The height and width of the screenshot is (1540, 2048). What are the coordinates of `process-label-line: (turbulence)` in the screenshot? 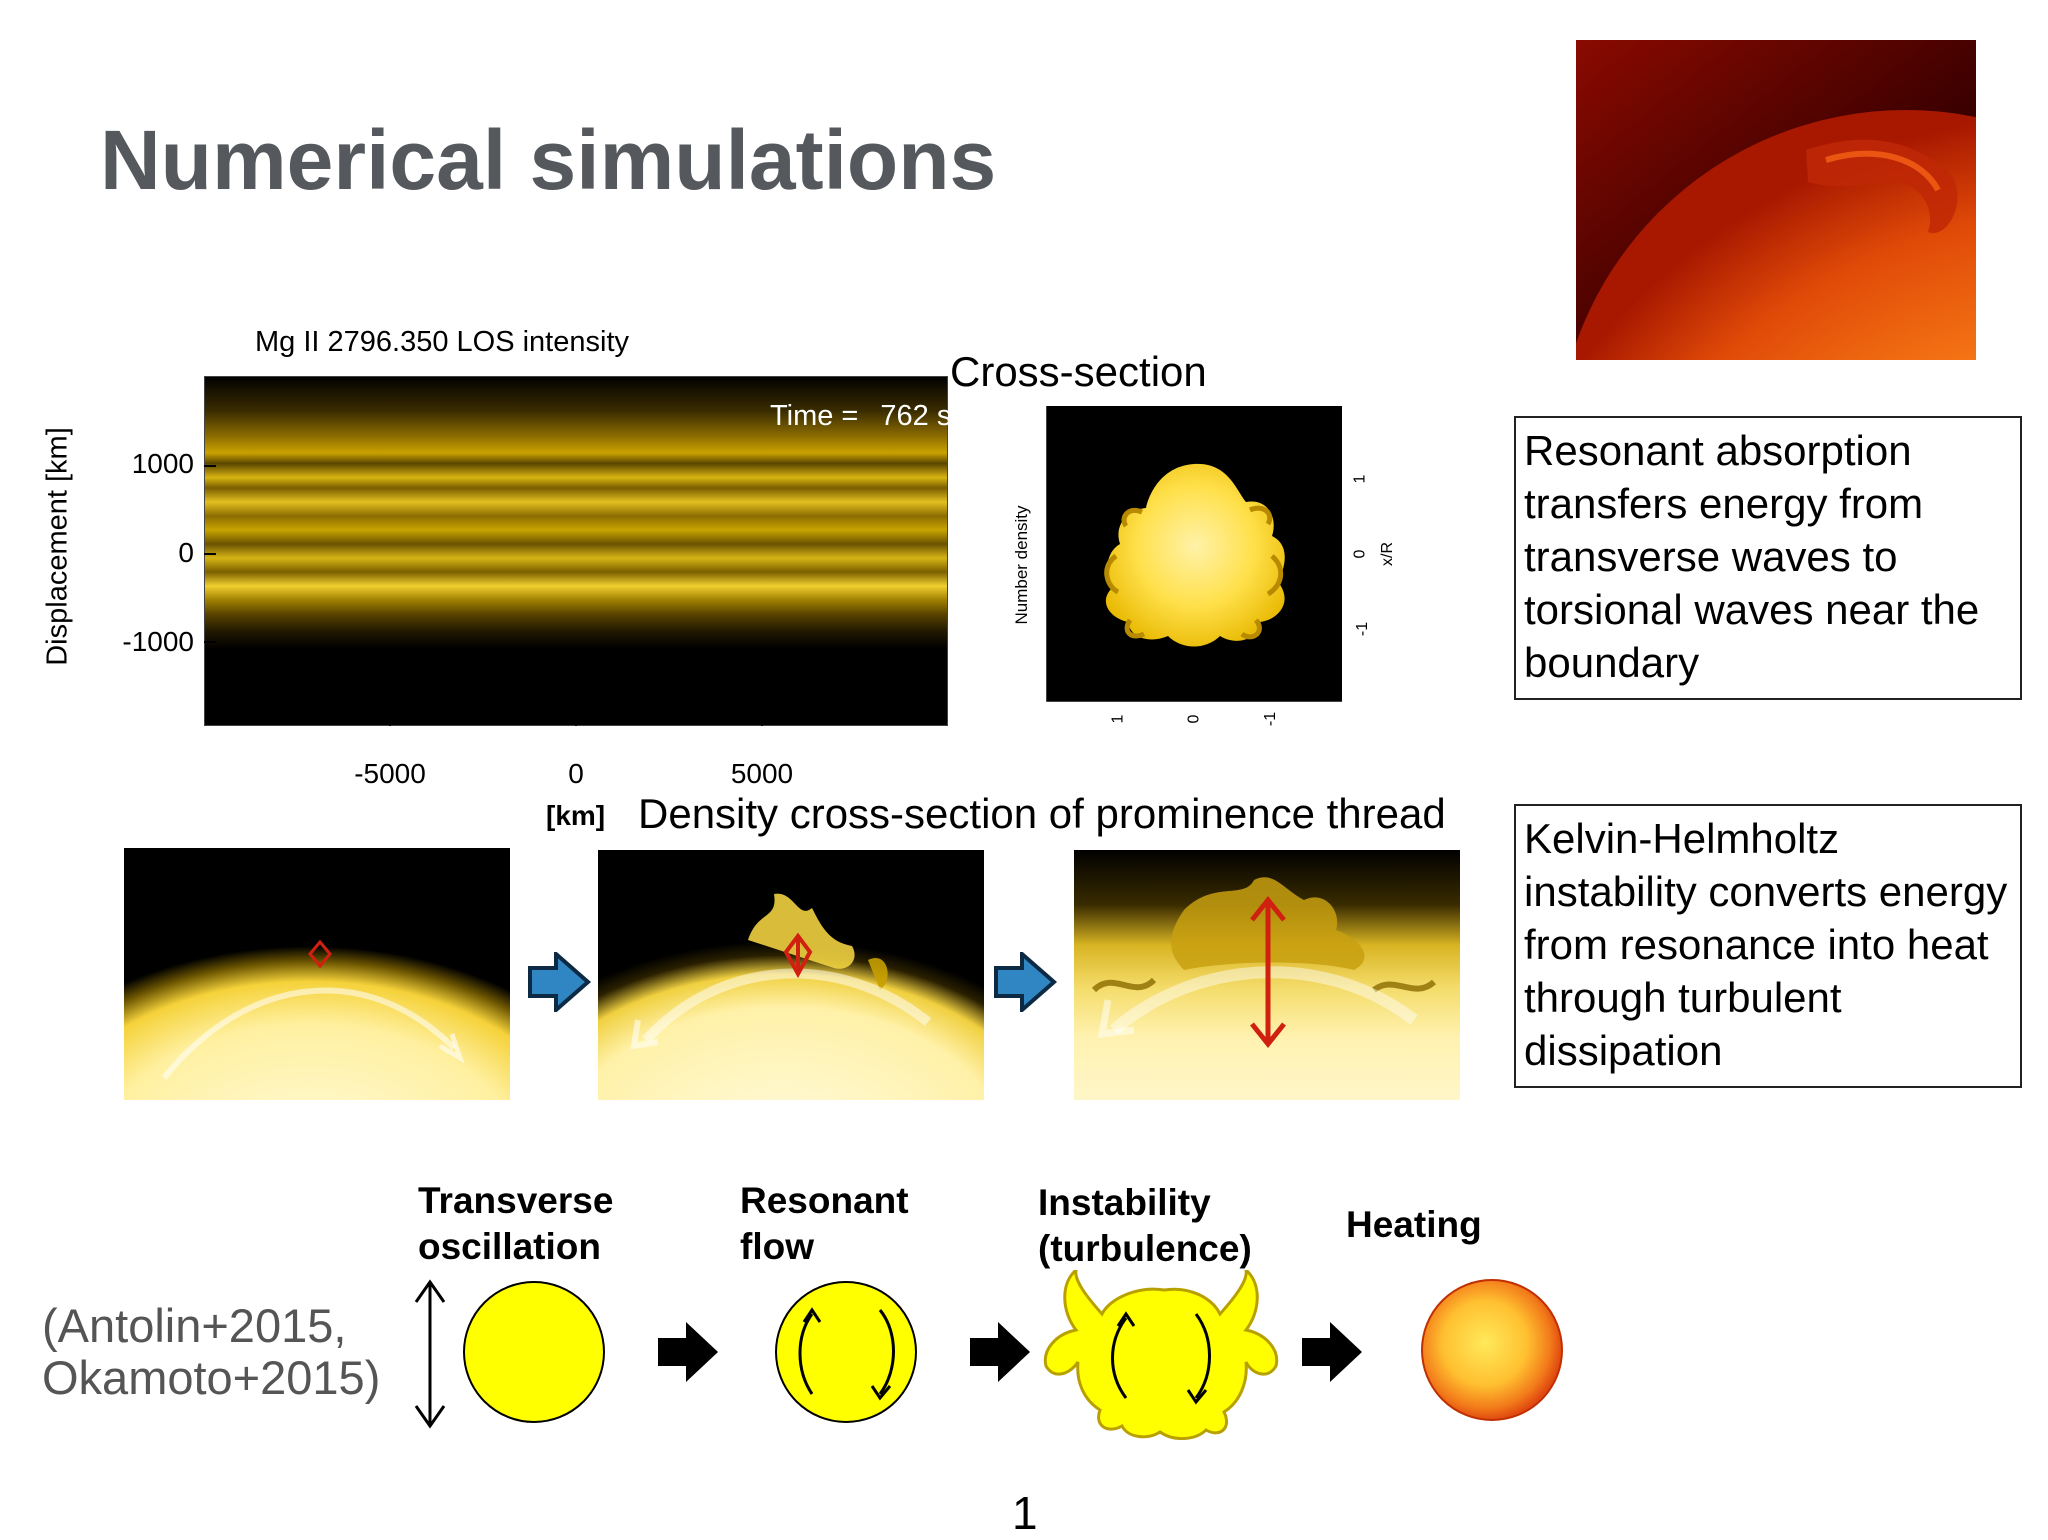 It's located at (1145, 1248).